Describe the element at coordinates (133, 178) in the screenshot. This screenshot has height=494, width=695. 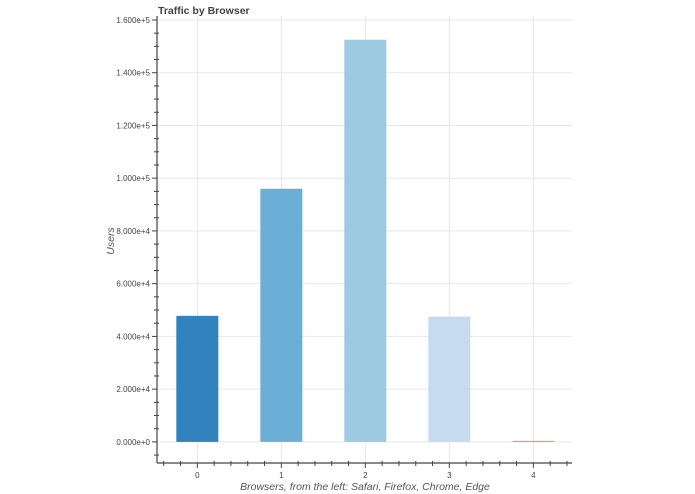
I see `y-tick-label: 1.000e+5` at that location.